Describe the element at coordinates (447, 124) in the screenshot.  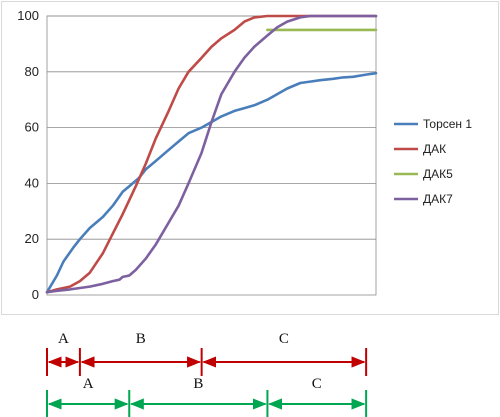
I see `legend-label: Торсен 1` at that location.